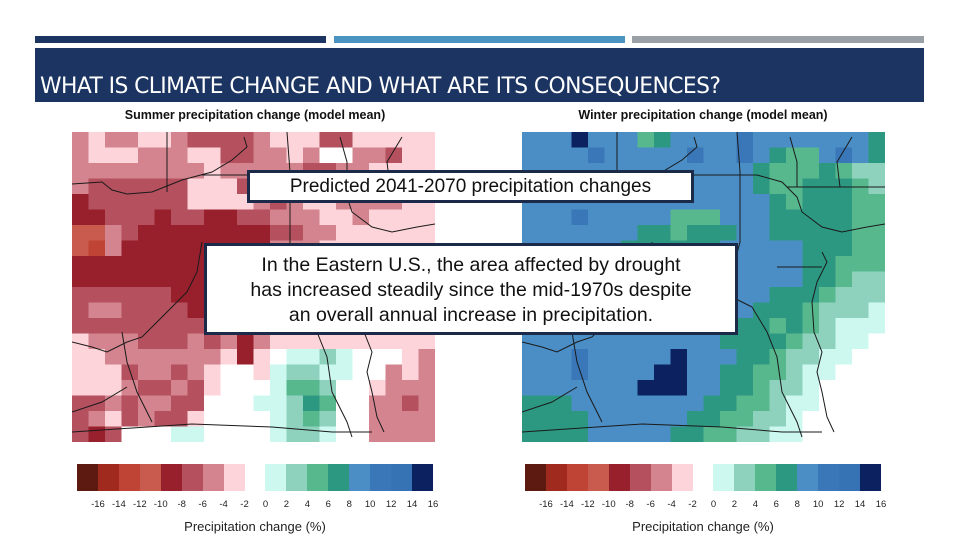  I want to click on winter-colorbar-swatch, so click(703, 477).